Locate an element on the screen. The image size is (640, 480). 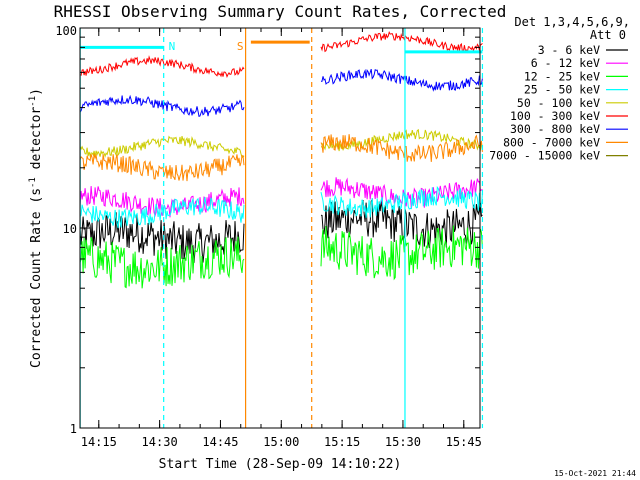
x-tick-label-15:30: 15:30 is located at coordinates (403, 442).